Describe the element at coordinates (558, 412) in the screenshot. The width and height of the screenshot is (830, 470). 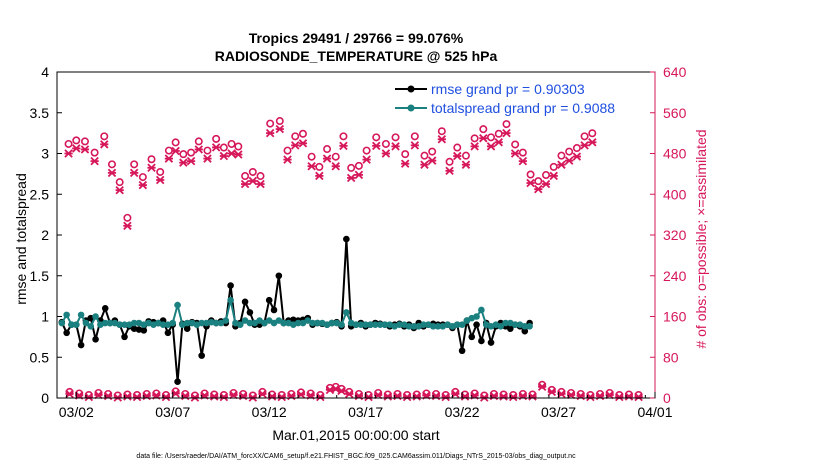
I see `x-tick-label: 03/27` at that location.